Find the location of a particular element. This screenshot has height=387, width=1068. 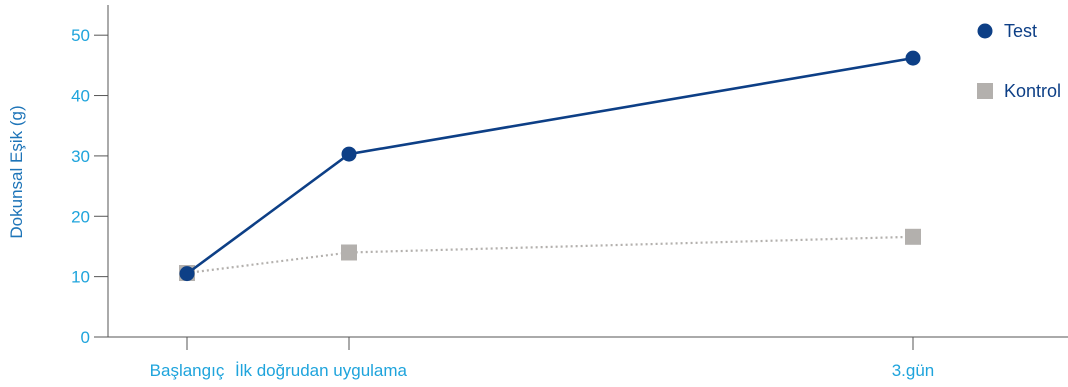

legend-marker-test is located at coordinates (985, 31).